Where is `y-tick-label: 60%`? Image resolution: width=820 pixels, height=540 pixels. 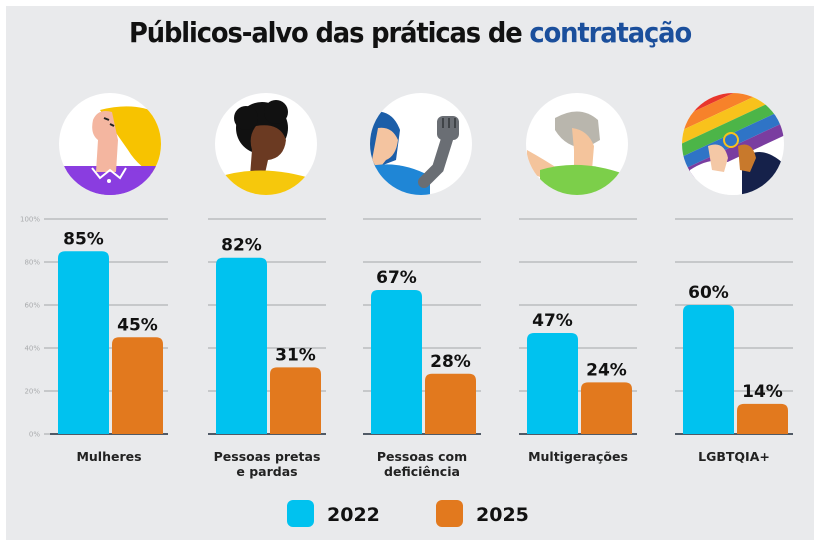 y-tick-label: 60% is located at coordinates (32, 306).